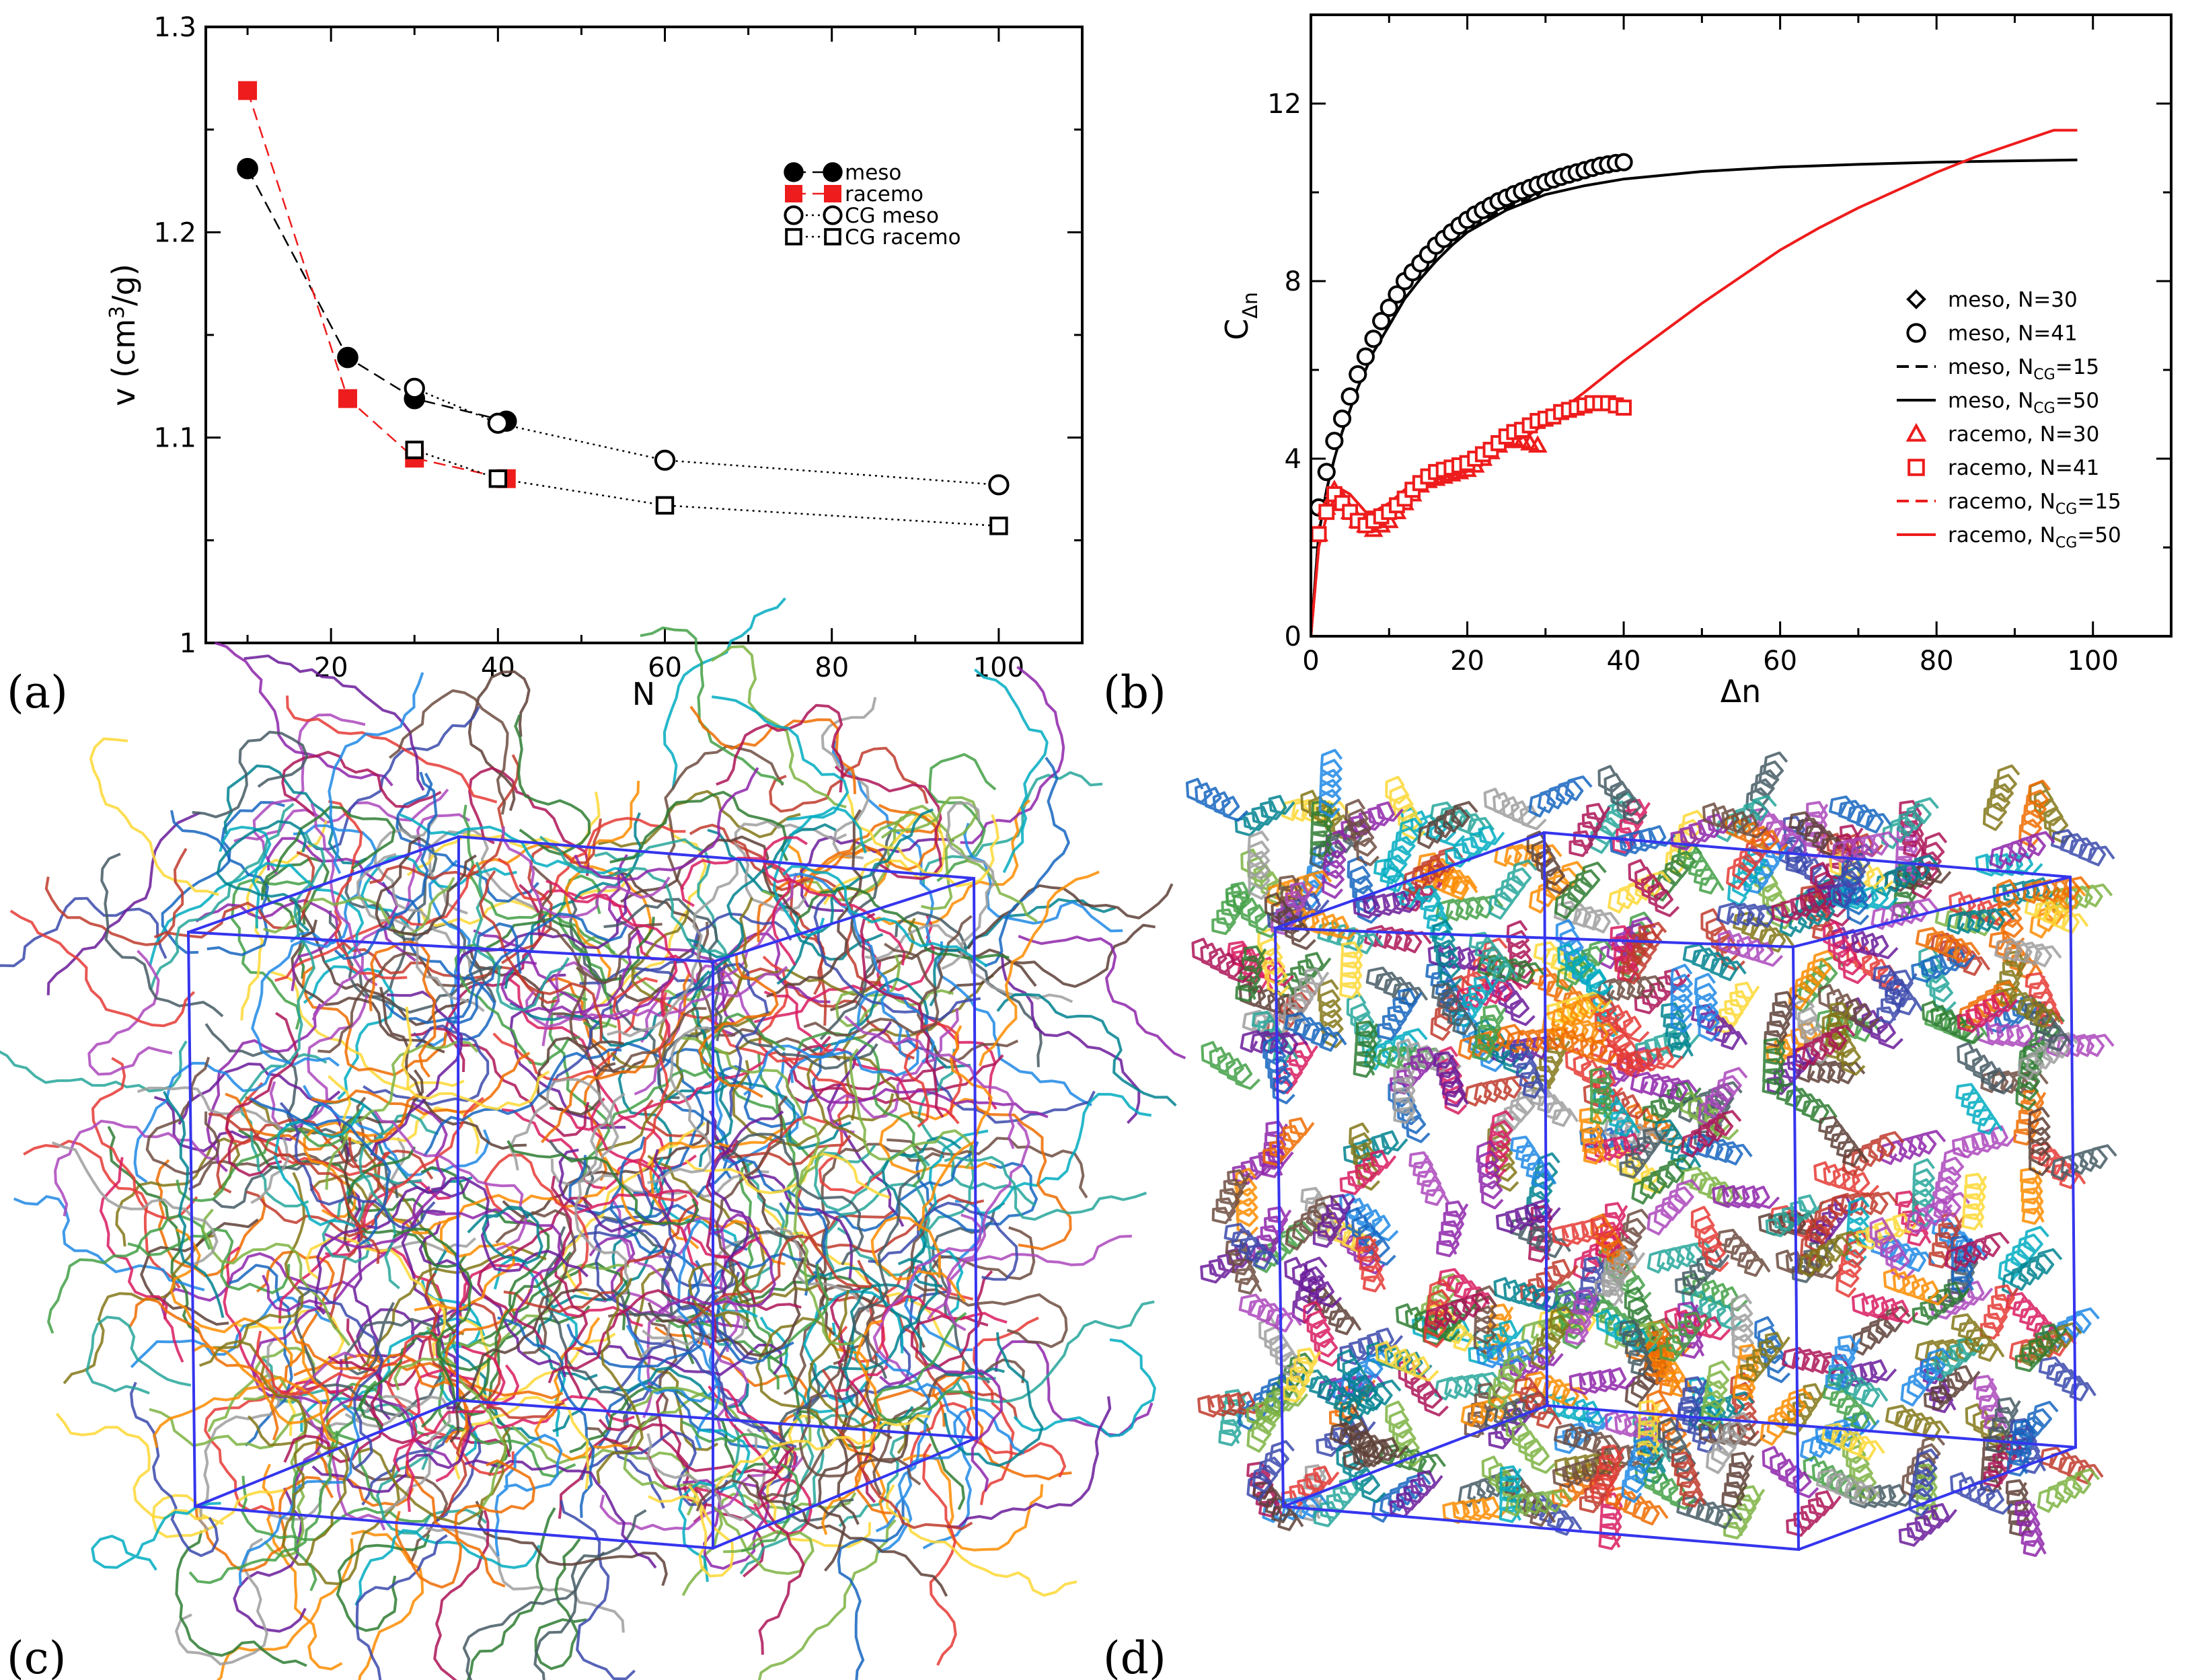  What do you see at coordinates (174, 232) in the screenshot?
I see `y-tick-label: 1.2` at bounding box center [174, 232].